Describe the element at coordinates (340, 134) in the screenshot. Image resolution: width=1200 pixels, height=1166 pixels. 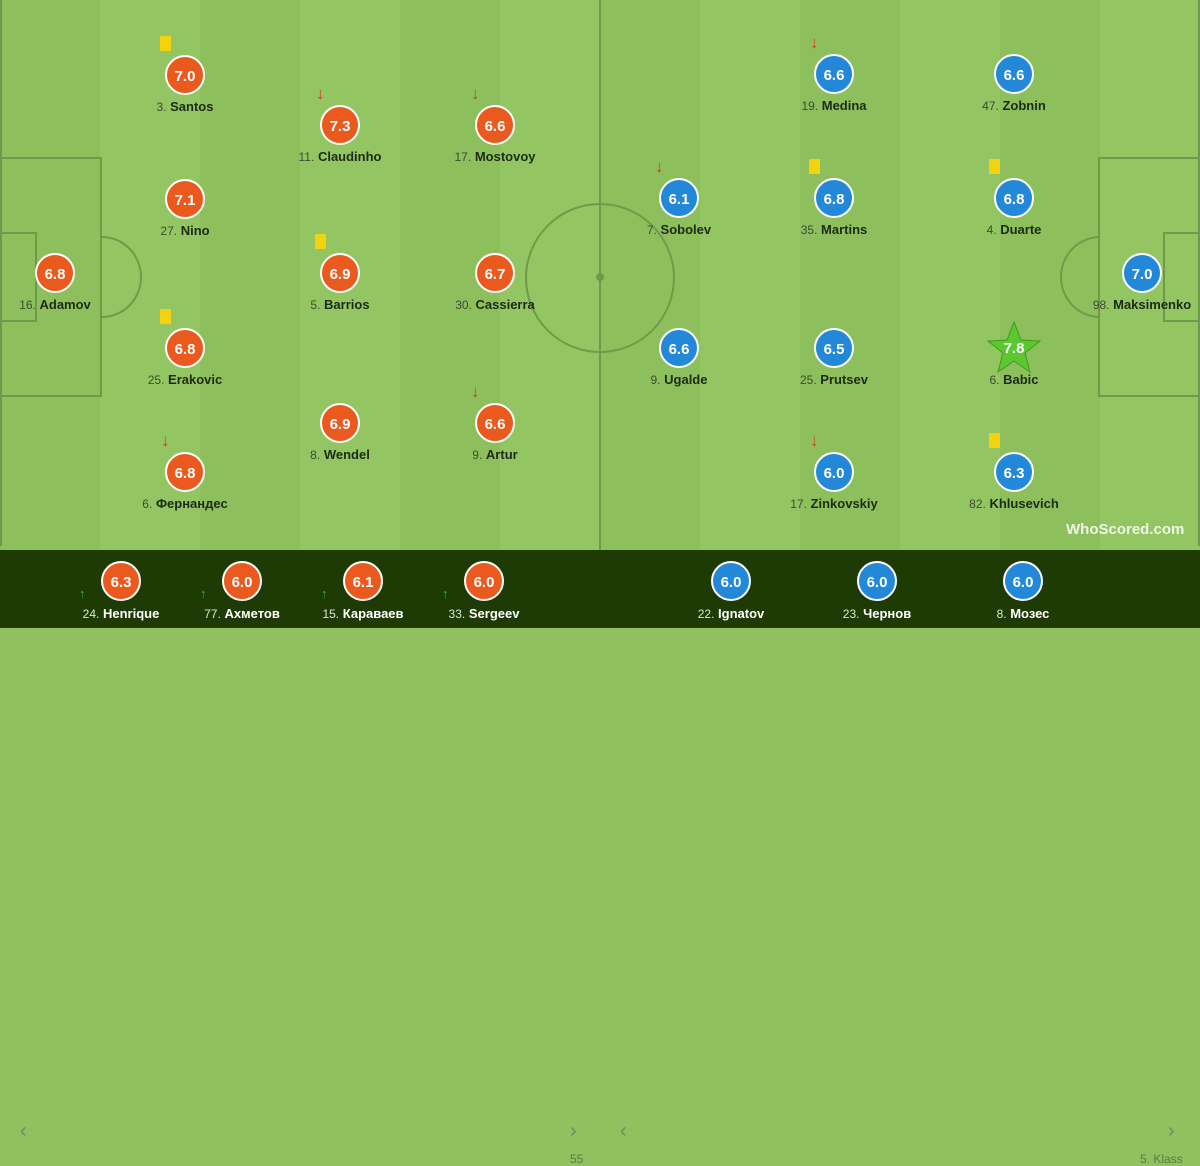
I see `player-claudinho: 7.3 11. Claudinho` at that location.